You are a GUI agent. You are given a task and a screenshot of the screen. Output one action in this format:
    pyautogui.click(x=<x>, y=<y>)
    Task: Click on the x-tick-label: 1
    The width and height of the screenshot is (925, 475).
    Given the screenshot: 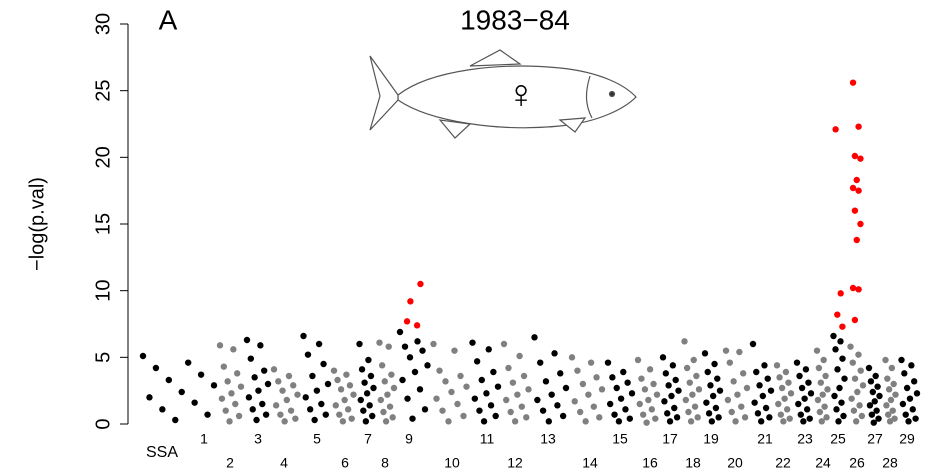 What is the action you would take?
    pyautogui.click(x=204, y=439)
    